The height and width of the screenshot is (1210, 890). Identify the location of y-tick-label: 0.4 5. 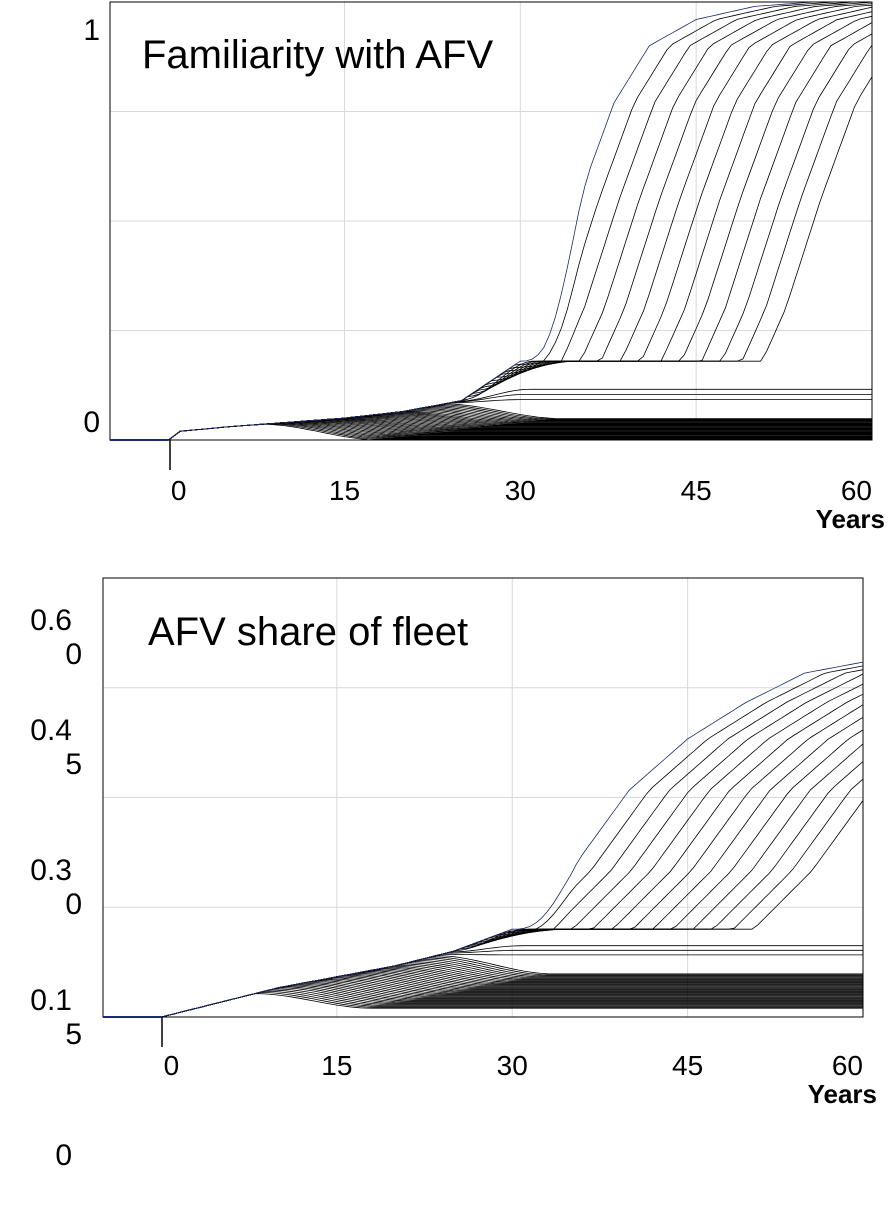
(56, 747).